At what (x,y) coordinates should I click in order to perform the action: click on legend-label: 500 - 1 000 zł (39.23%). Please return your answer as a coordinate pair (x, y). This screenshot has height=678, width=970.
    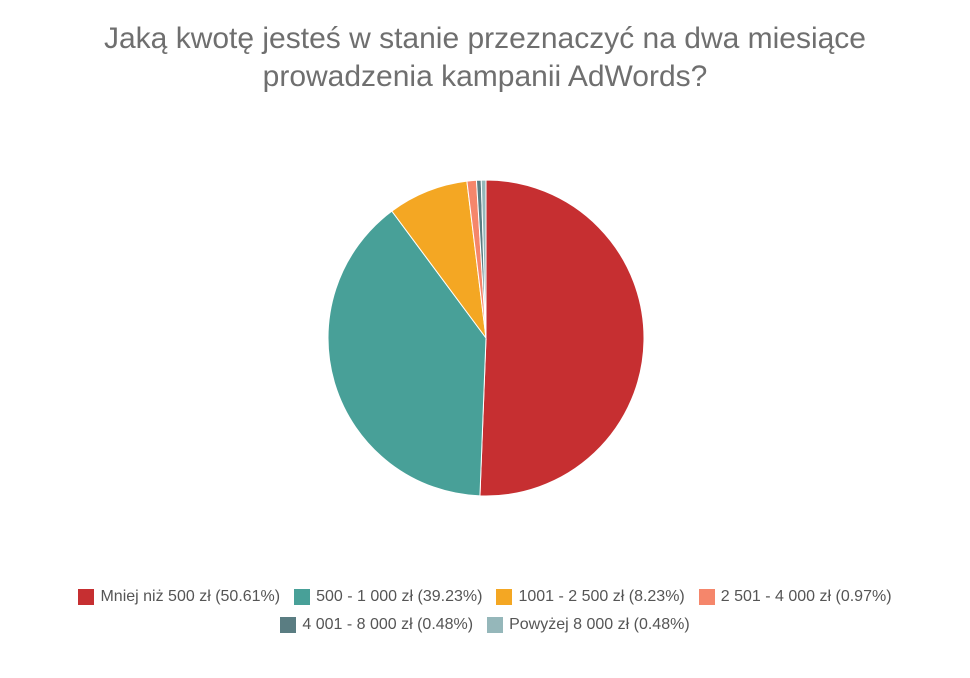
    Looking at the image, I should click on (399, 596).